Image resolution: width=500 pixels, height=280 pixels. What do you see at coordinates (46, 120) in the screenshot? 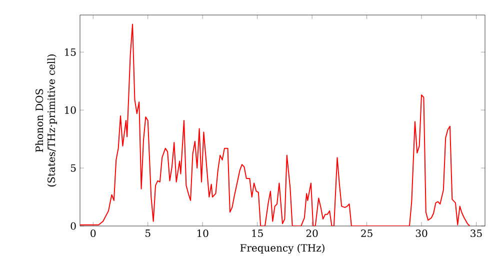
I see `y-axis-title: Phonon DOS (States/THz·primitive cell)` at bounding box center [46, 120].